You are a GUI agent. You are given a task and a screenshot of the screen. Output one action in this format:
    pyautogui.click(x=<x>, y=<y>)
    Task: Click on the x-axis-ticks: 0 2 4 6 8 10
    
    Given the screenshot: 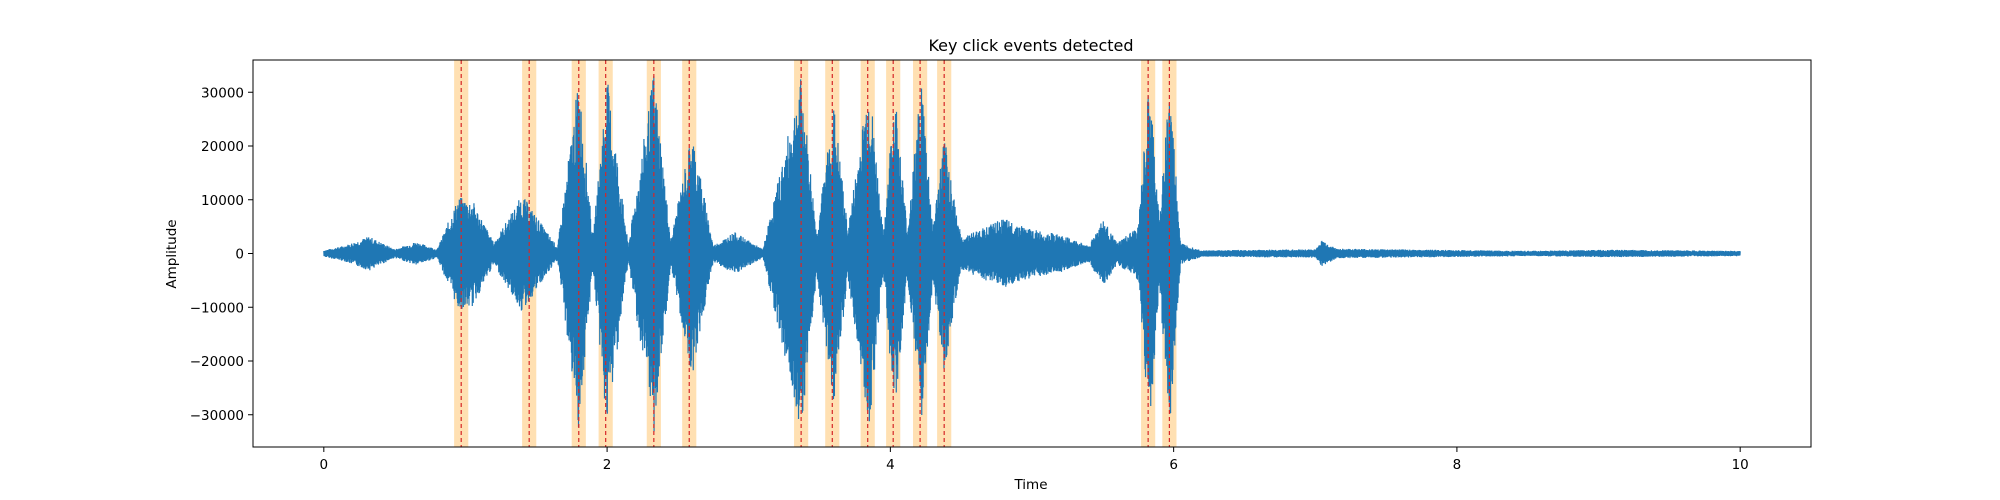 What is the action you would take?
    pyautogui.click(x=1034, y=460)
    